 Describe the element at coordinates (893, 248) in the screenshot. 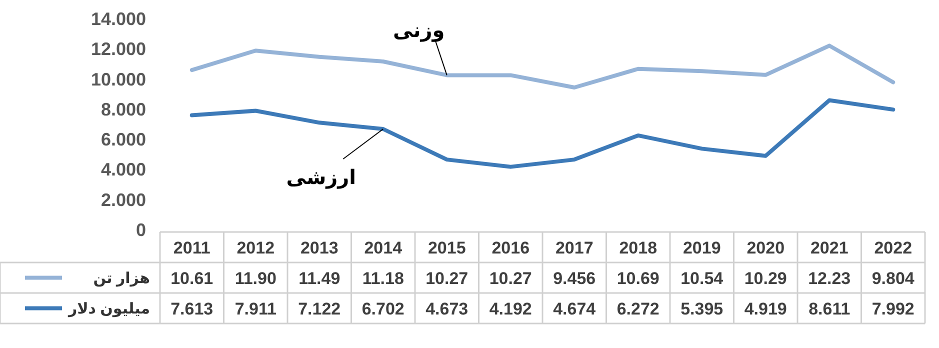

I see `x-tick-label: 2022` at that location.